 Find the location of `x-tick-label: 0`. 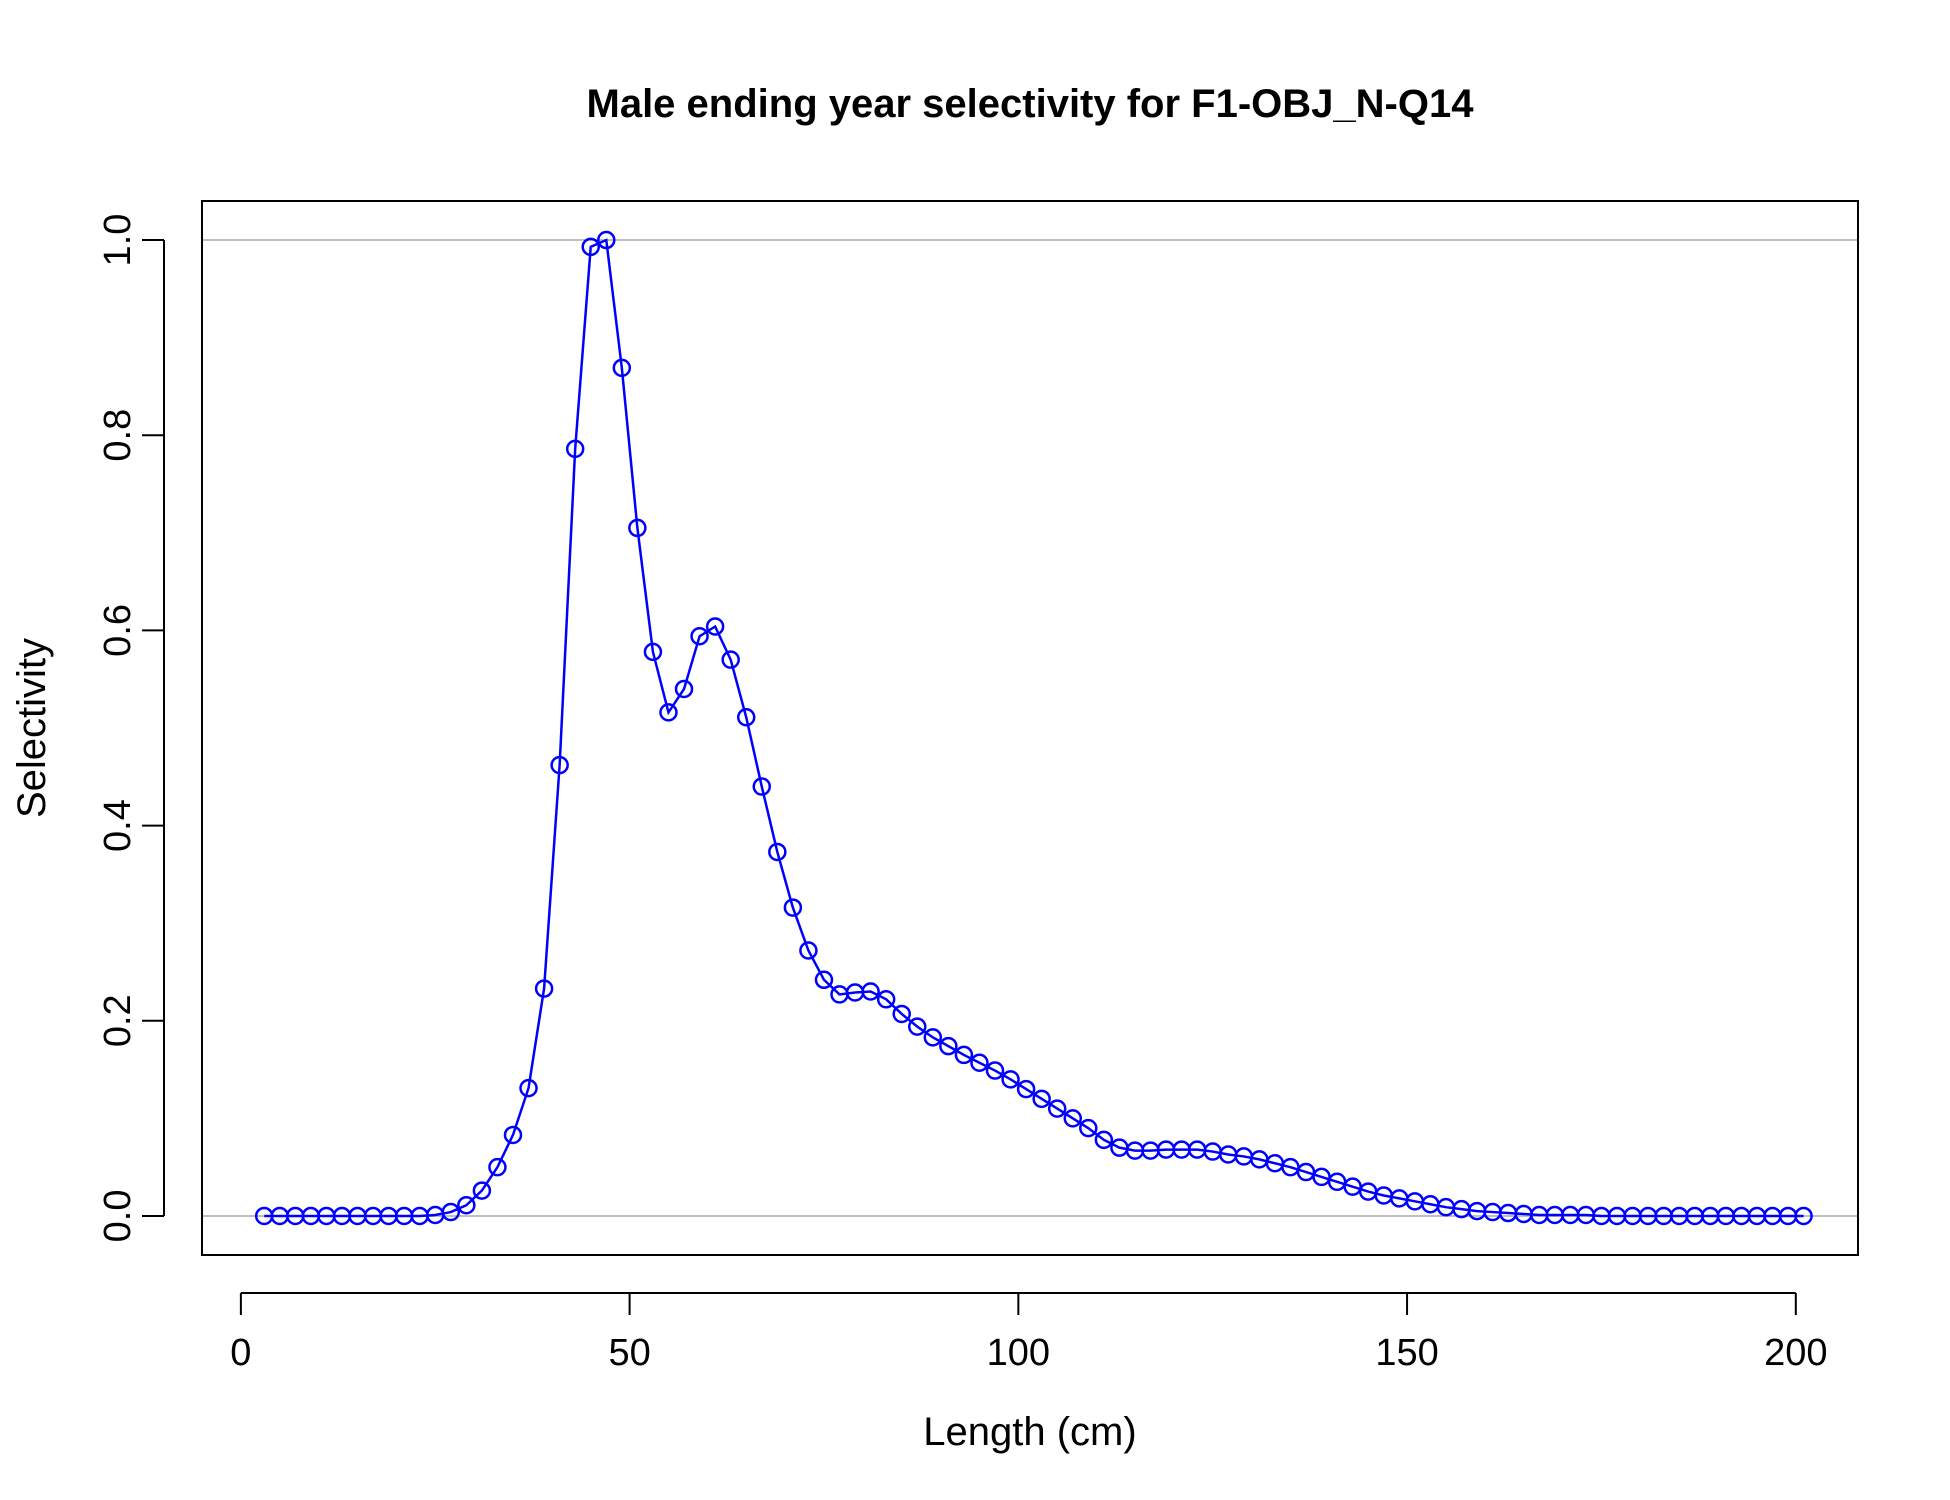

x-tick-label: 0 is located at coordinates (240, 1353).